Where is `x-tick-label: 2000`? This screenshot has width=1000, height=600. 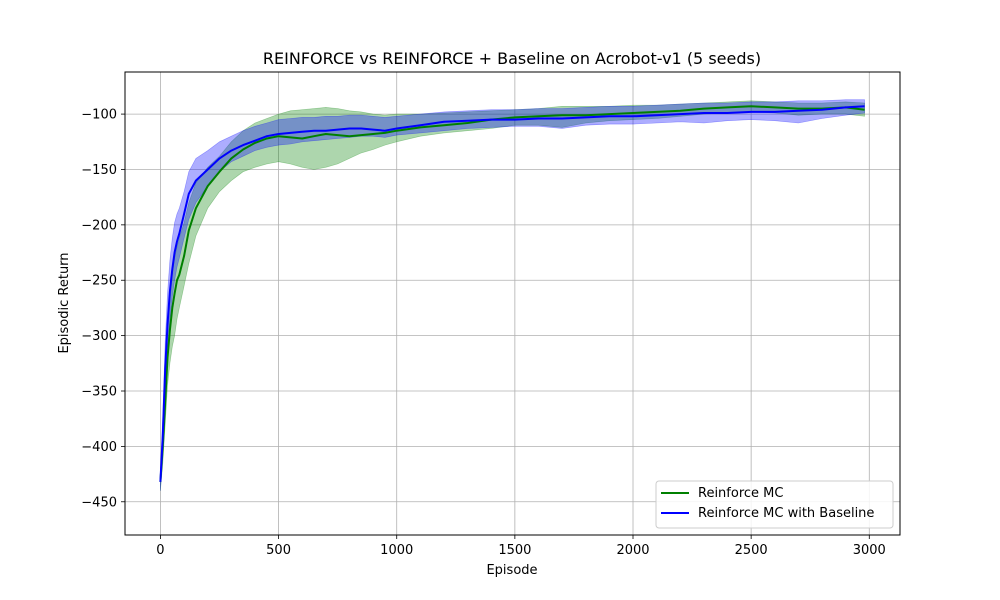
x-tick-label: 2000 is located at coordinates (632, 550).